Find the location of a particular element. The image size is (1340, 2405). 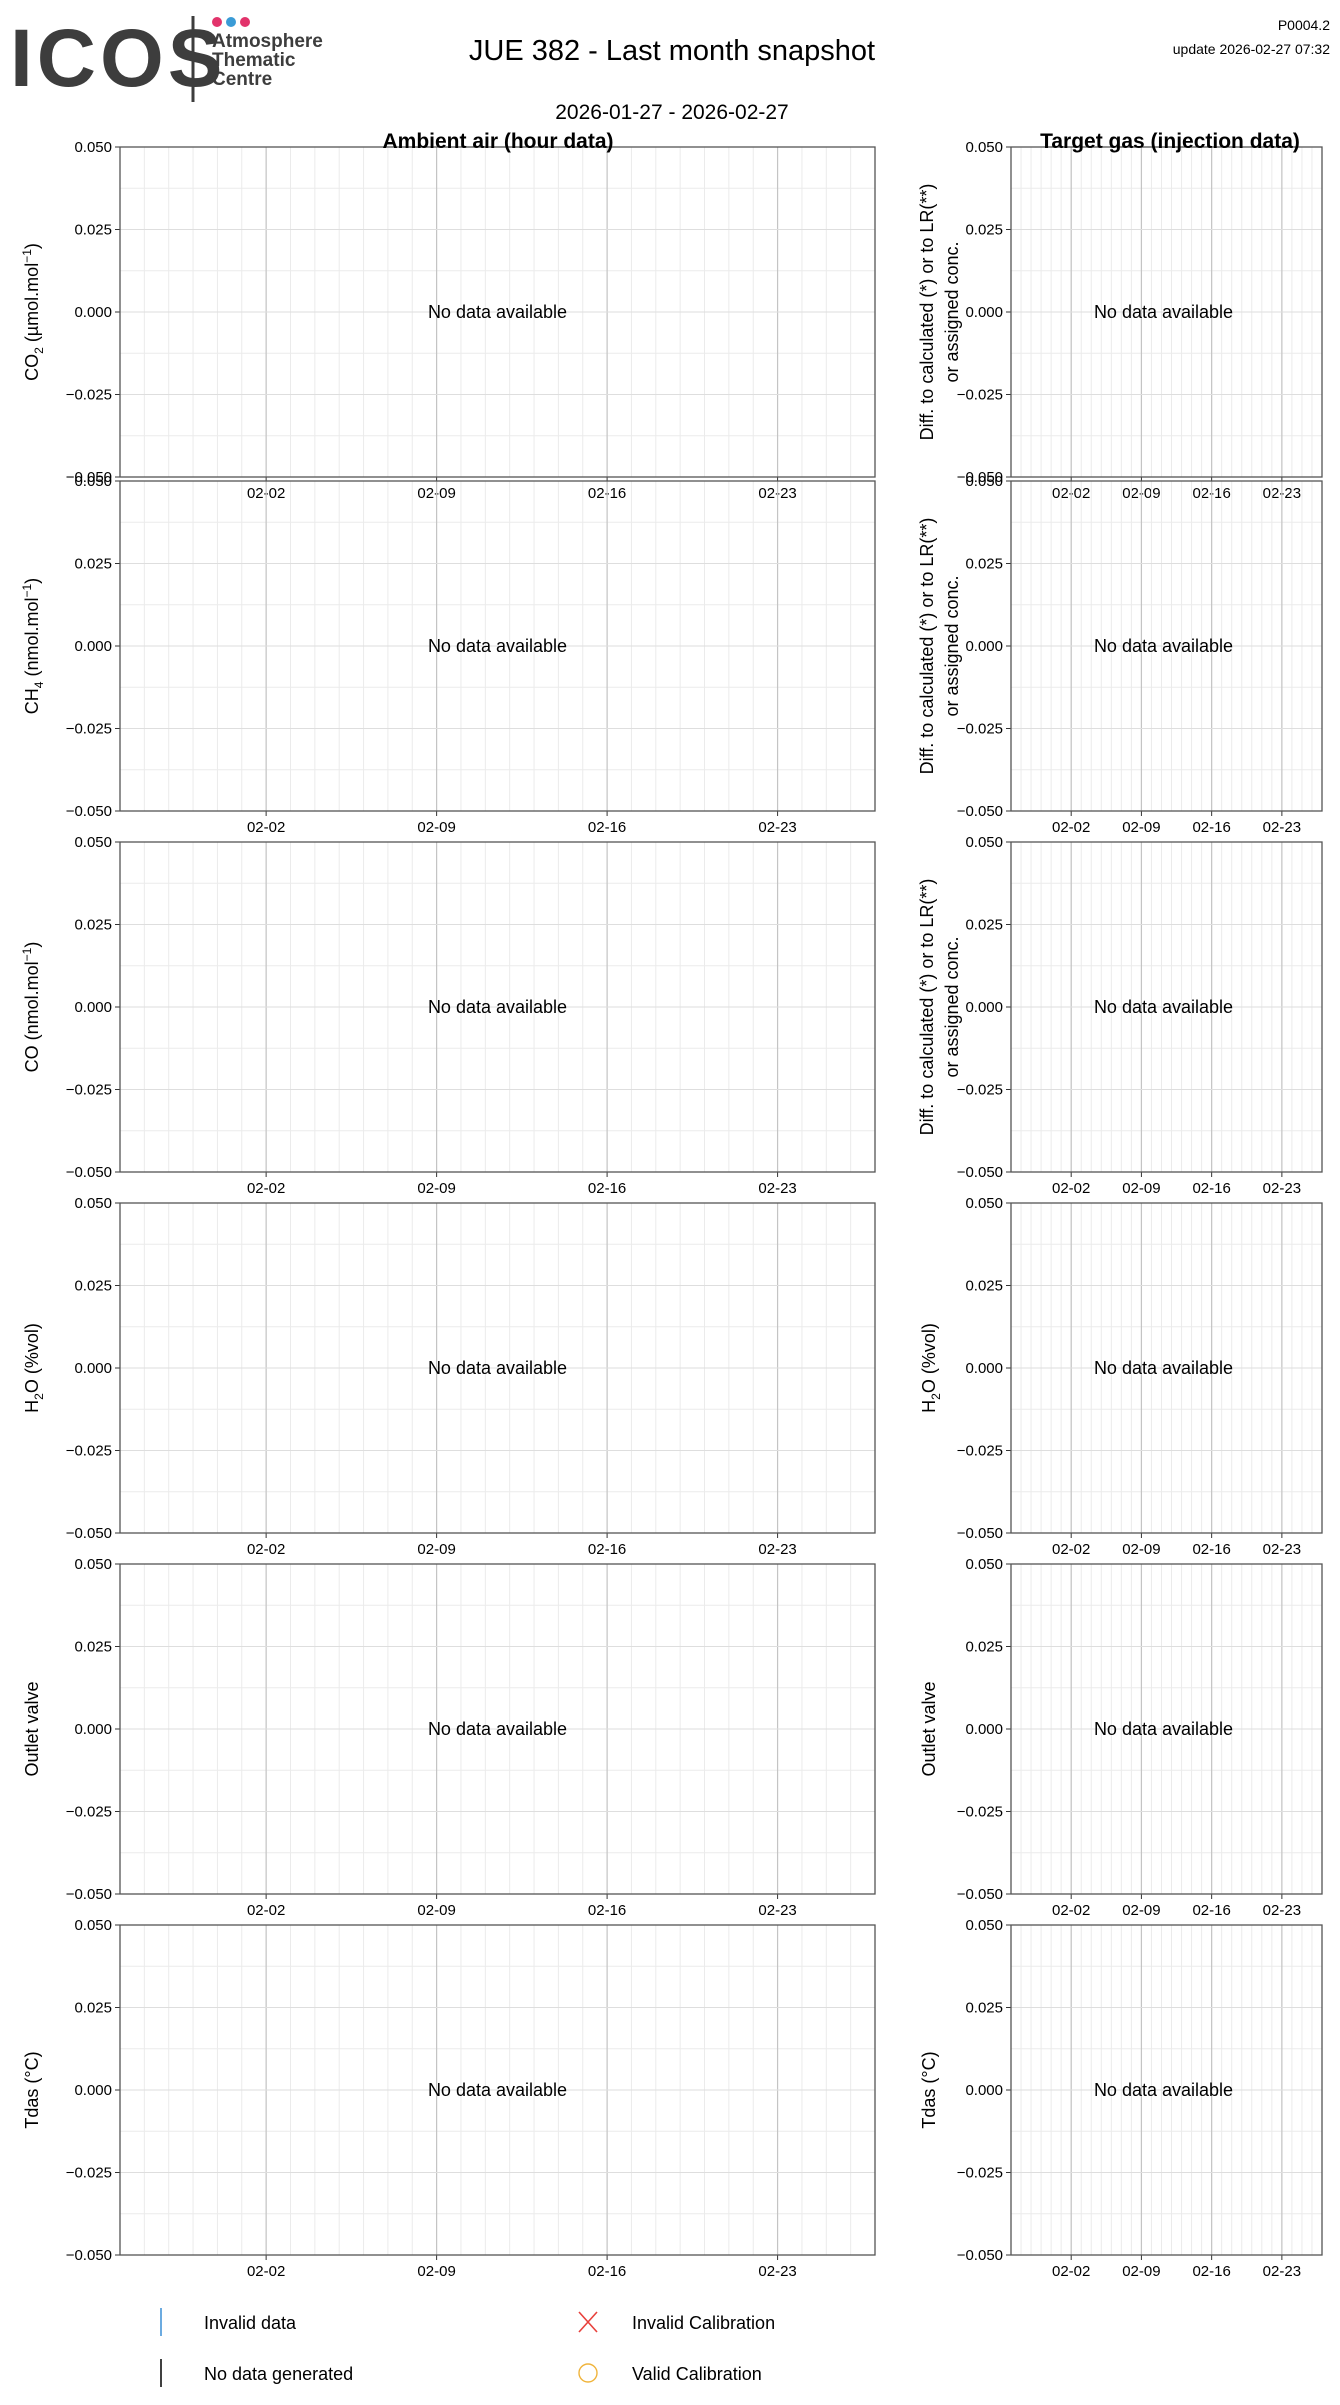

y-axis-label: CH4 (nmol.mol−1) is located at coordinates (33, 646).